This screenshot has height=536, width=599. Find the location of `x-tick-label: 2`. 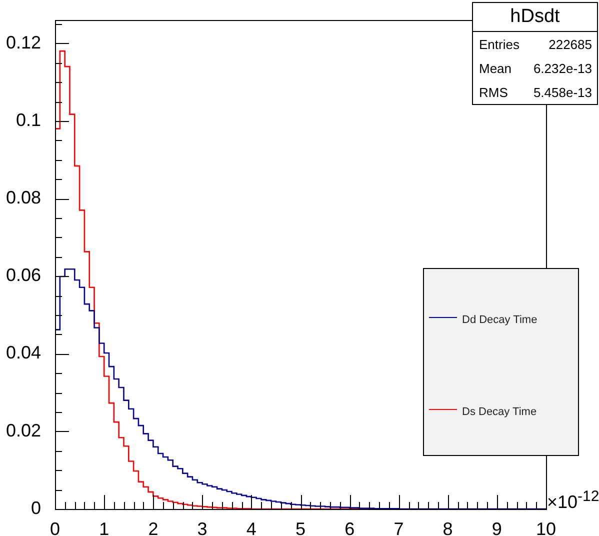

x-tick-label: 2 is located at coordinates (153, 527).